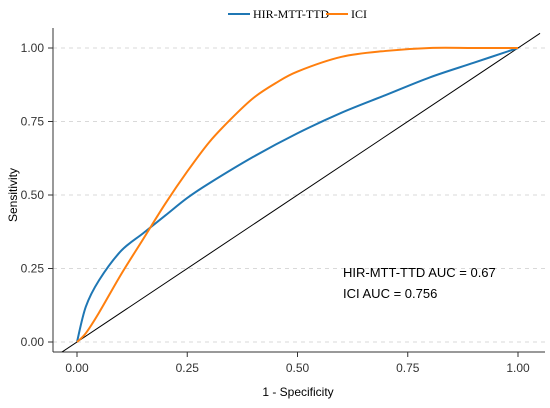 Image resolution: width=550 pixels, height=408 pixels. What do you see at coordinates (33, 122) in the screenshot?
I see `y-tick-label: 0.75` at bounding box center [33, 122].